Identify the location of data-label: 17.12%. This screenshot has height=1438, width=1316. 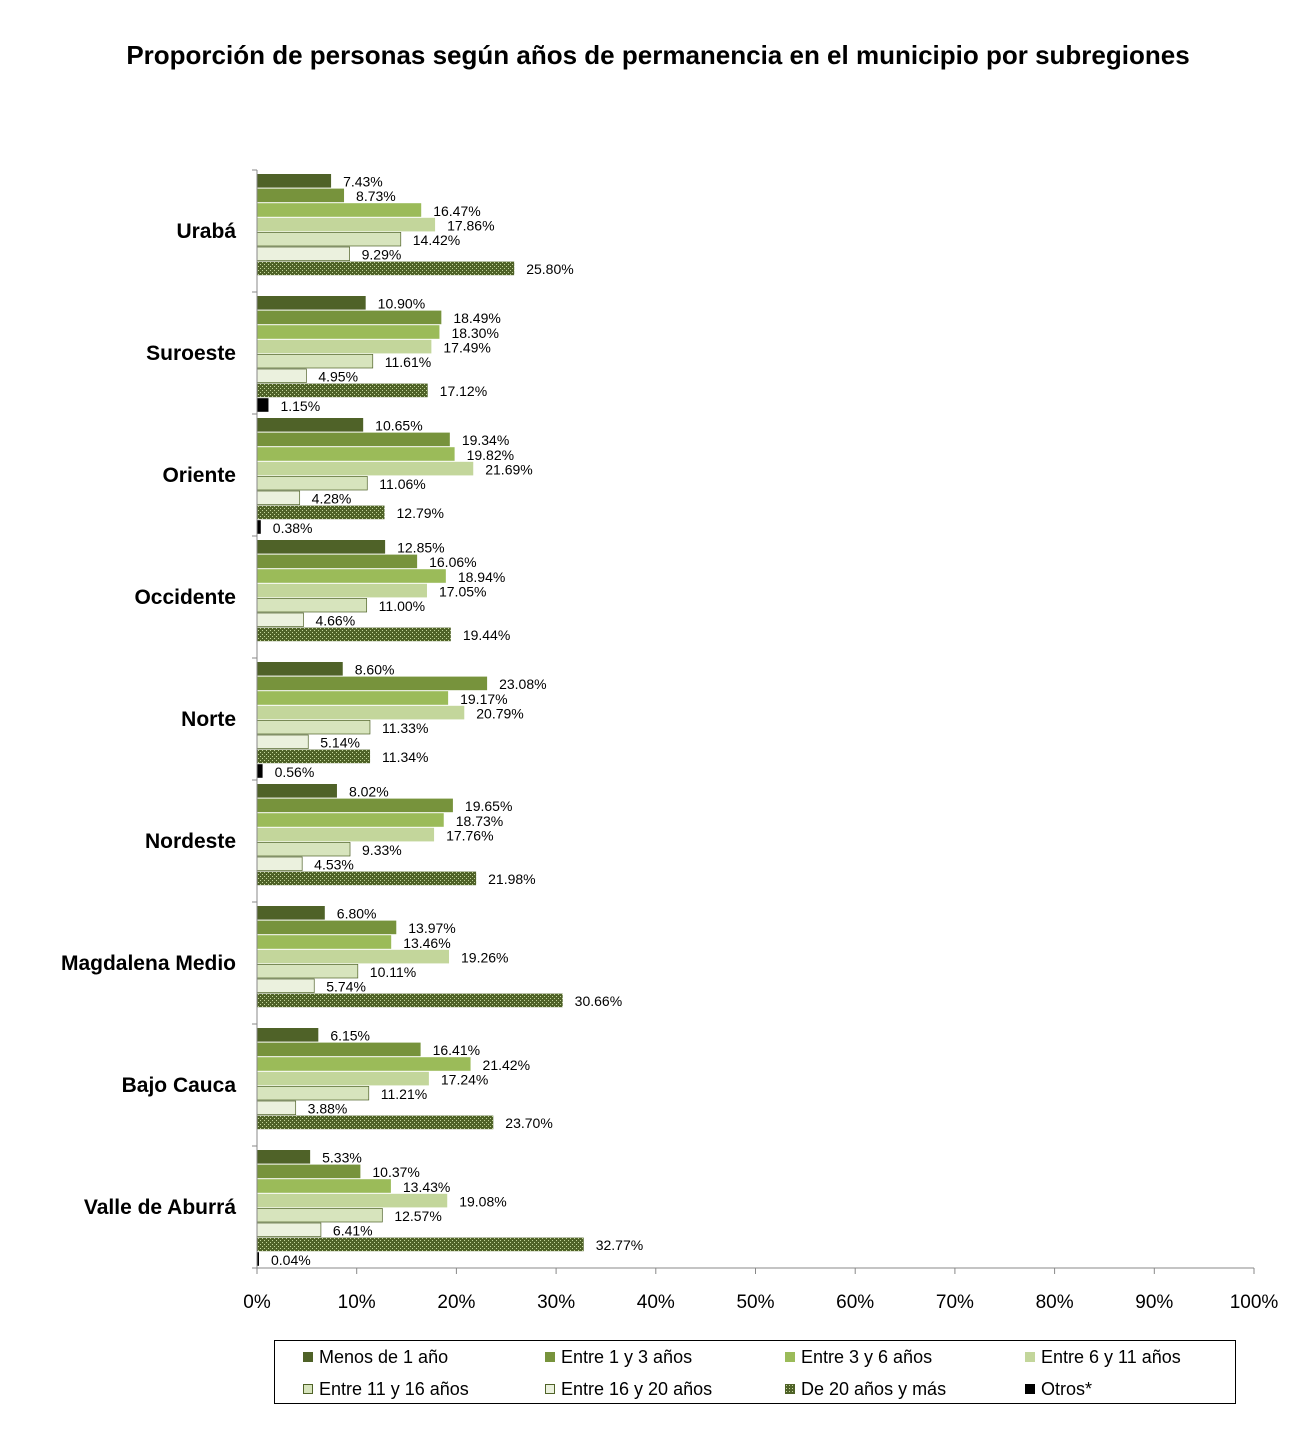
(463, 391).